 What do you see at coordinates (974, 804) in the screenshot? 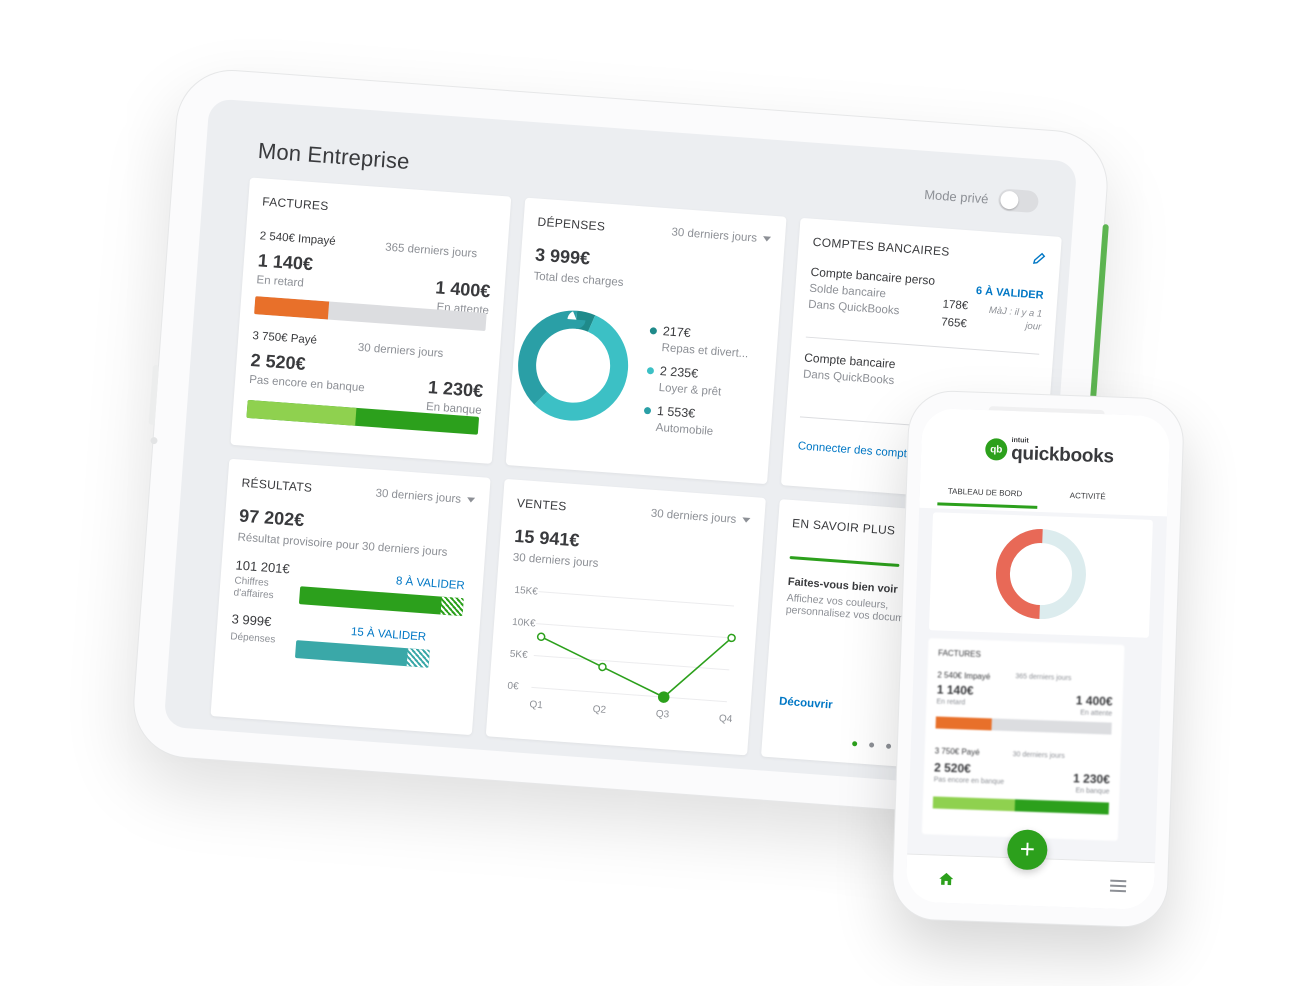
I see `phone-not-deposited-segment` at bounding box center [974, 804].